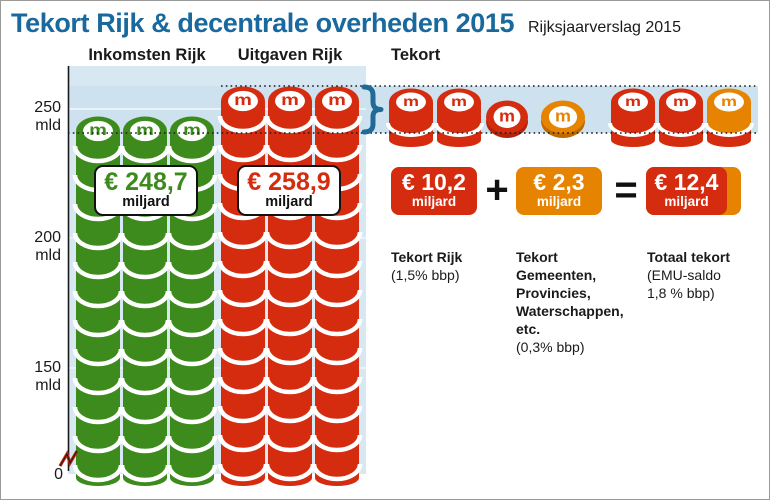 This screenshot has height=500, width=770. What do you see at coordinates (289, 182) in the screenshot?
I see `expense-amount: € 258,9` at bounding box center [289, 182].